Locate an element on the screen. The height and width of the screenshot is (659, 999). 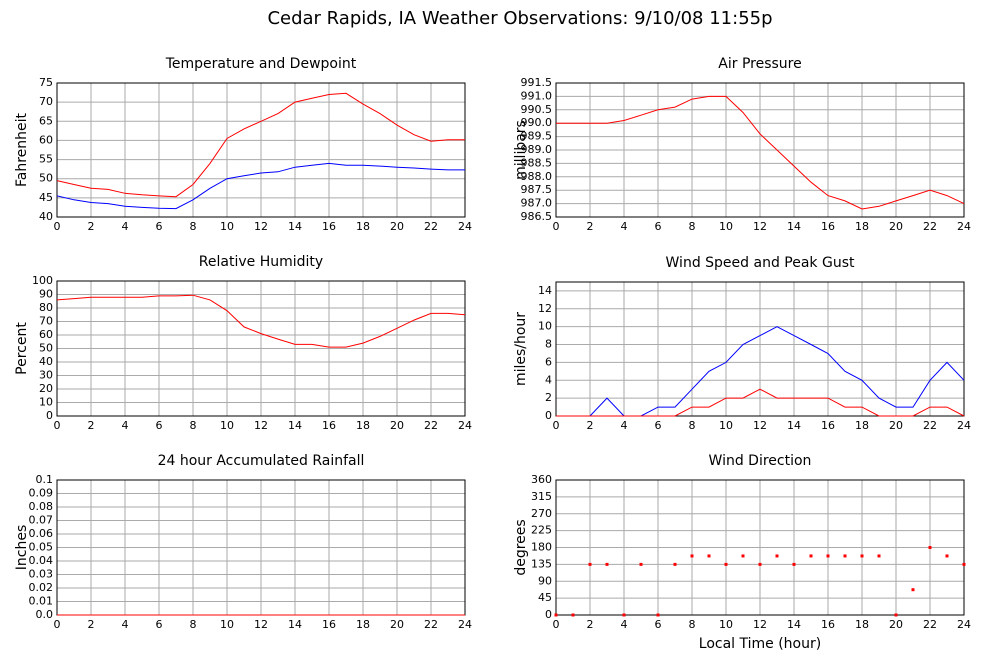
y-tick-label: 180 is located at coordinates (541, 547).